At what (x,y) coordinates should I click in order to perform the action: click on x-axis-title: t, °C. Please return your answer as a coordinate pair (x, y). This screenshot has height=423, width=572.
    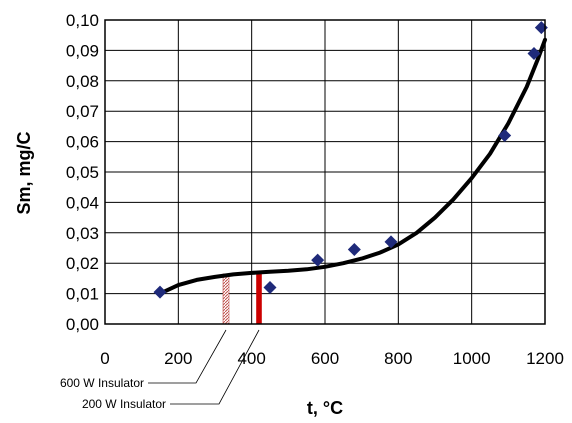
    Looking at the image, I should click on (325, 408).